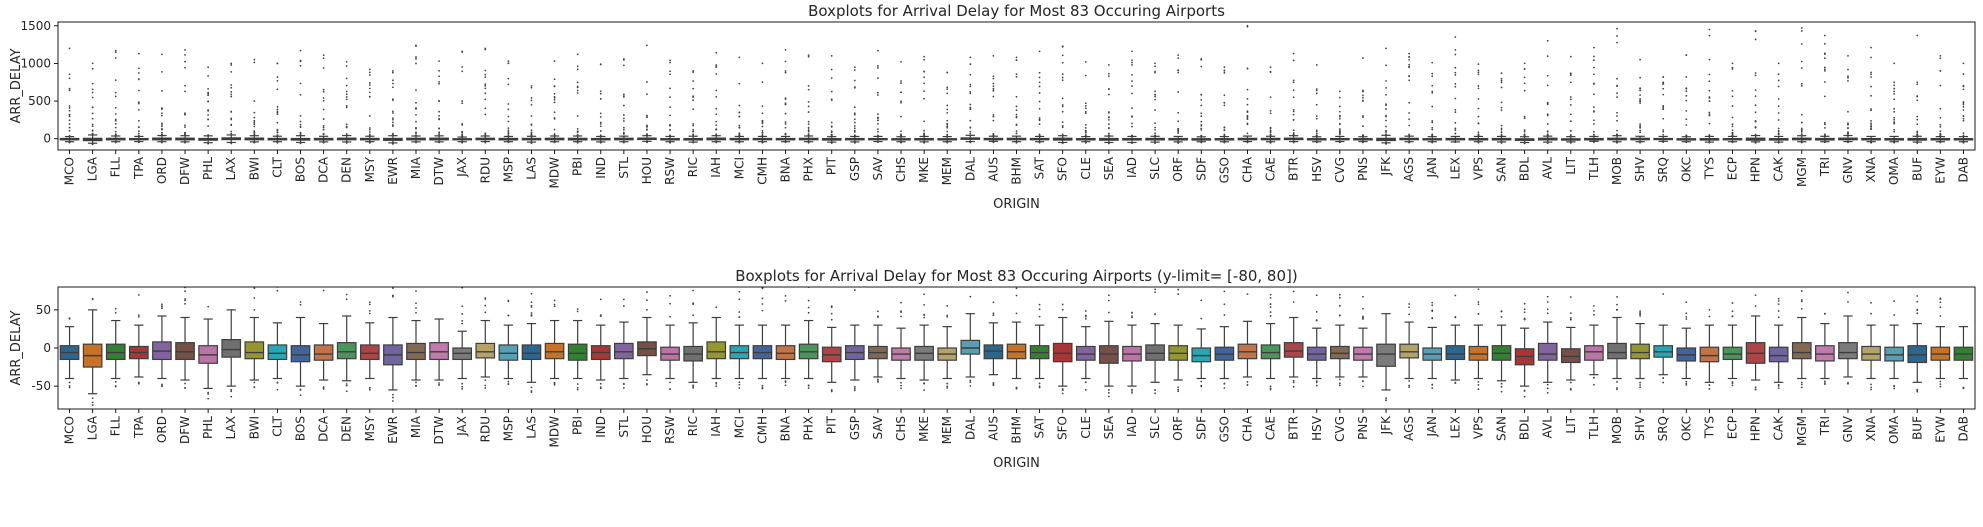 The height and width of the screenshot is (527, 1983). What do you see at coordinates (1801, 85) in the screenshot?
I see `box-MGM` at bounding box center [1801, 85].